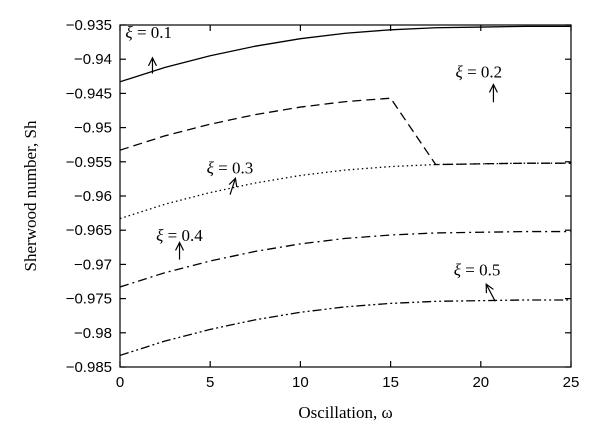 The height and width of the screenshot is (447, 600). Describe the element at coordinates (152, 32) in the screenshot. I see `annotation-value: = 0.1` at that location.